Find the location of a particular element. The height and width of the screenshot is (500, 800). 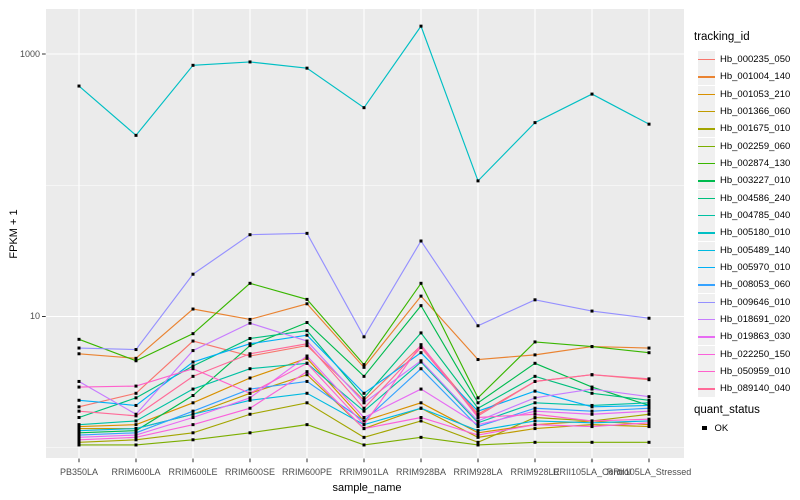

legend-entry-Hb_008053_060: Hb_008053_060 is located at coordinates (740, 285).